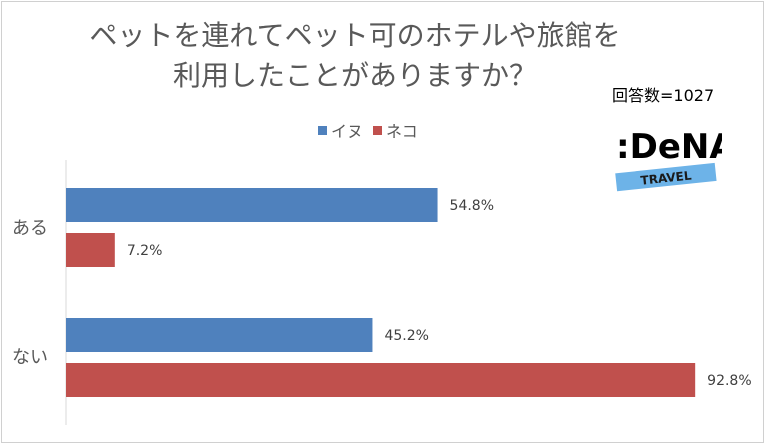 The width and height of the screenshot is (767, 446). Describe the element at coordinates (354, 75) in the screenshot. I see `title-line-2: 利用したことがありますか？` at that location.